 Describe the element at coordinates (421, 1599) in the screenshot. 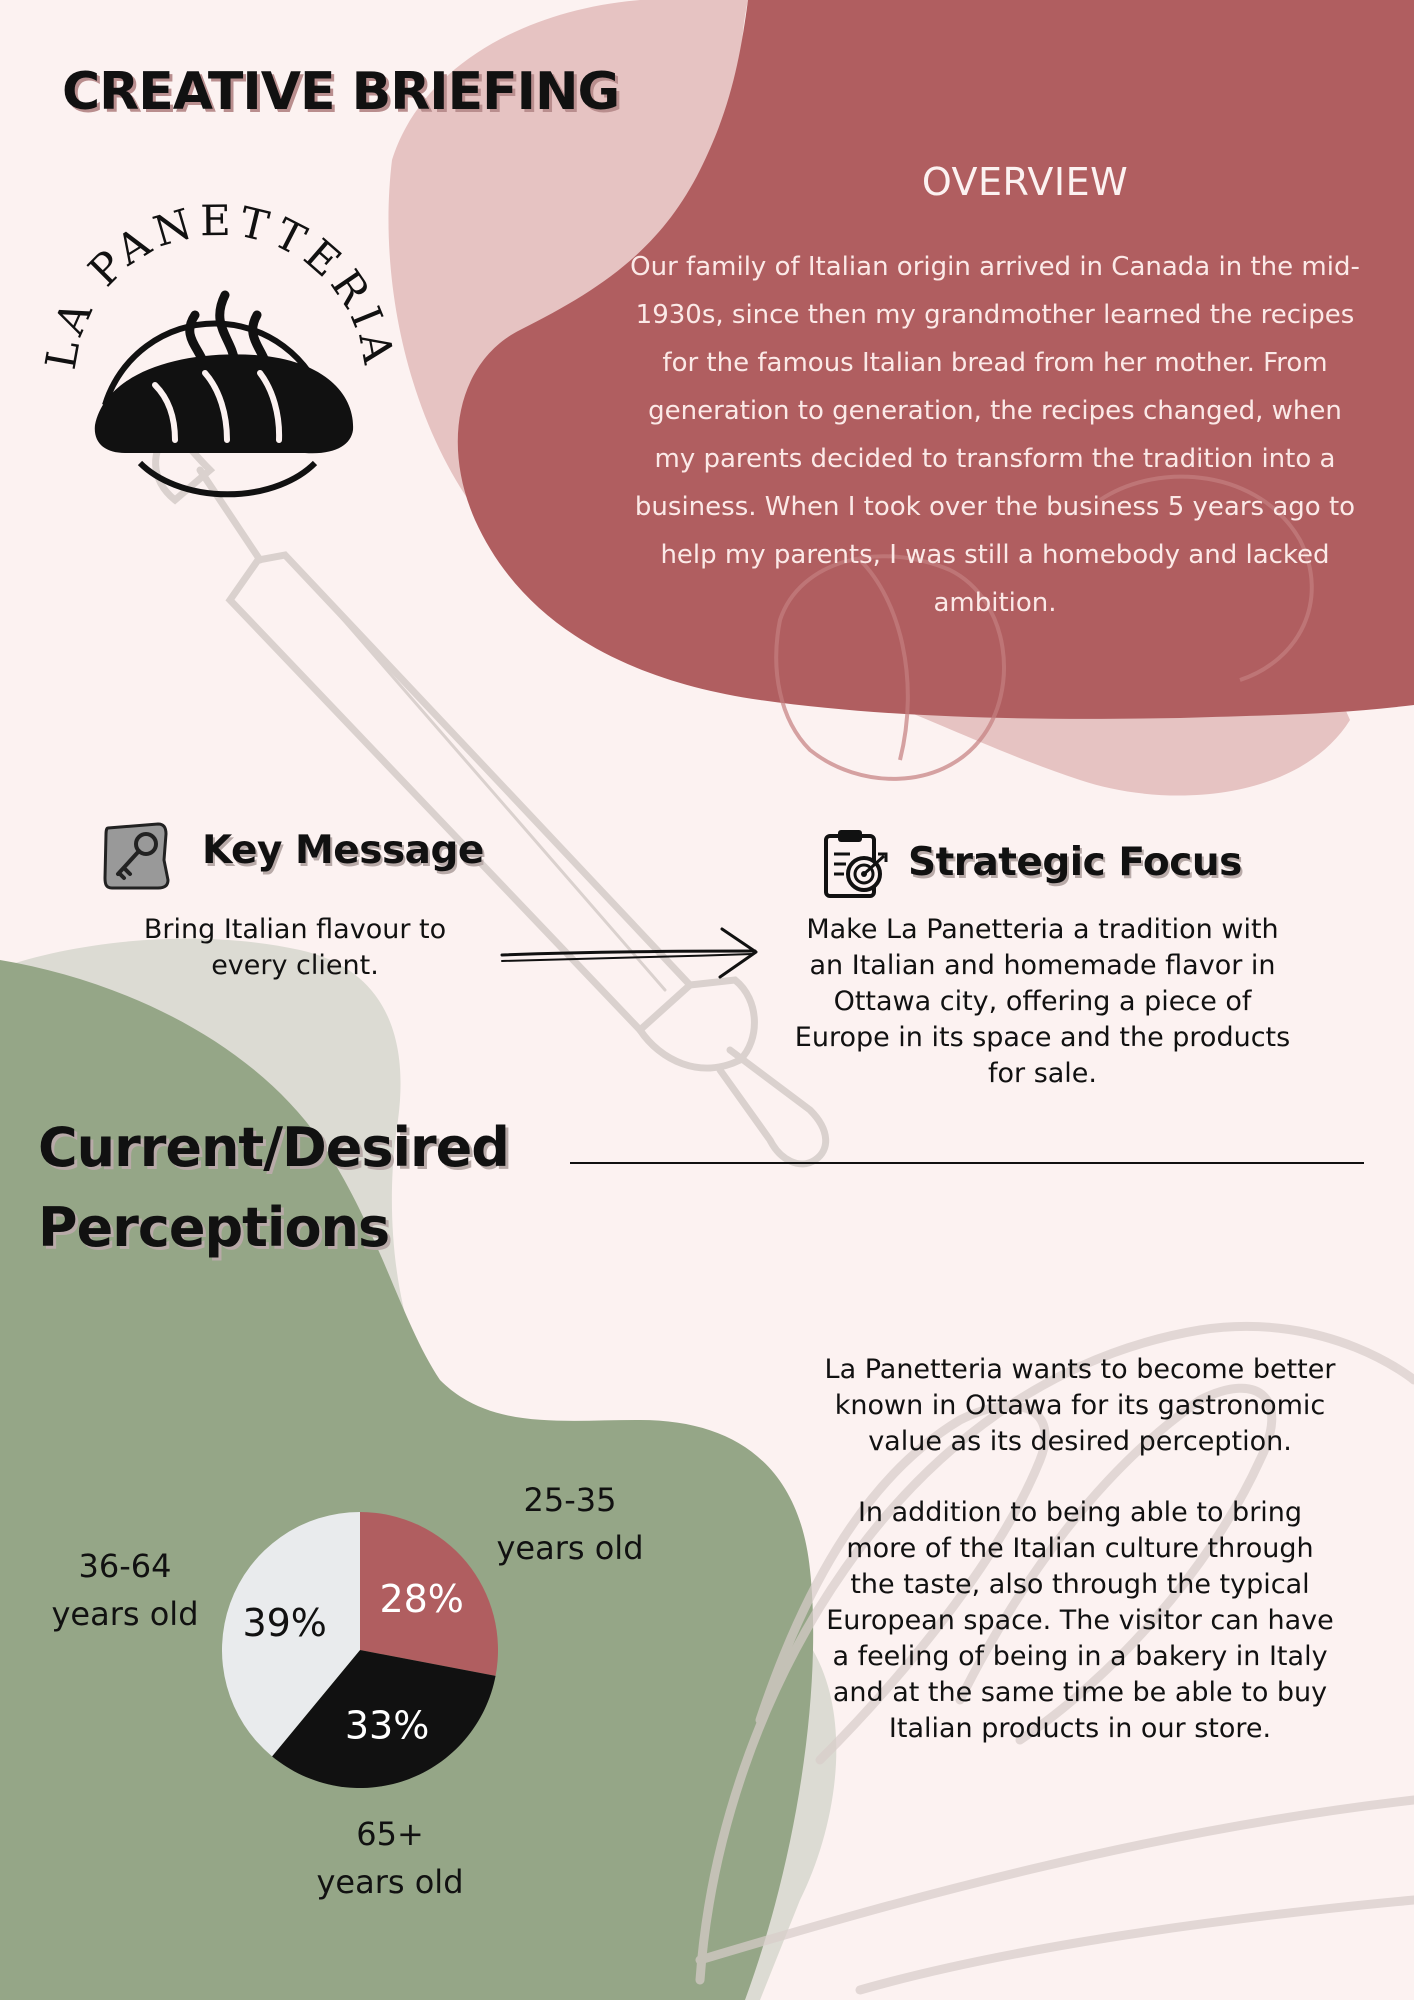

I see `pie-value-label-0: 28%` at that location.